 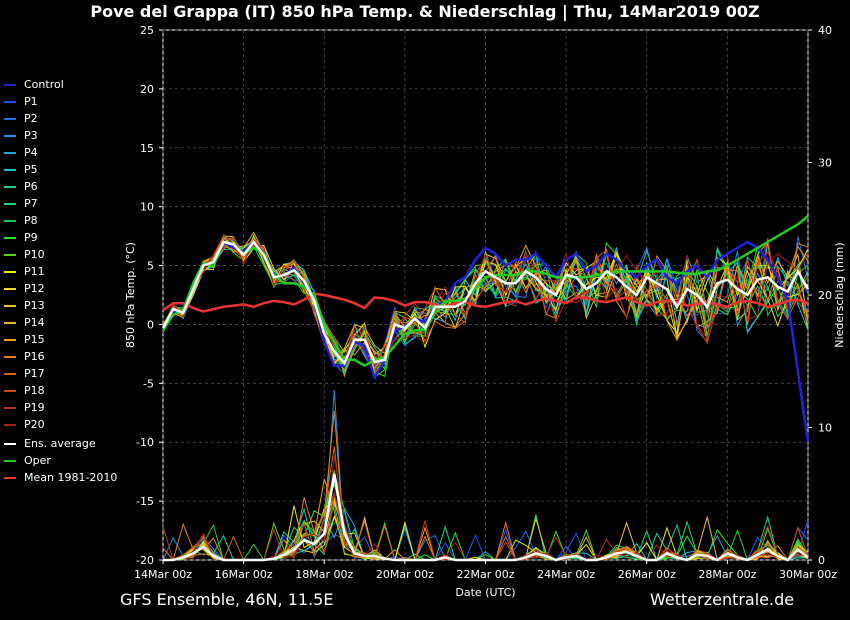 What do you see at coordinates (148, 383) in the screenshot?
I see `y-tick-label: -5` at bounding box center [148, 383].